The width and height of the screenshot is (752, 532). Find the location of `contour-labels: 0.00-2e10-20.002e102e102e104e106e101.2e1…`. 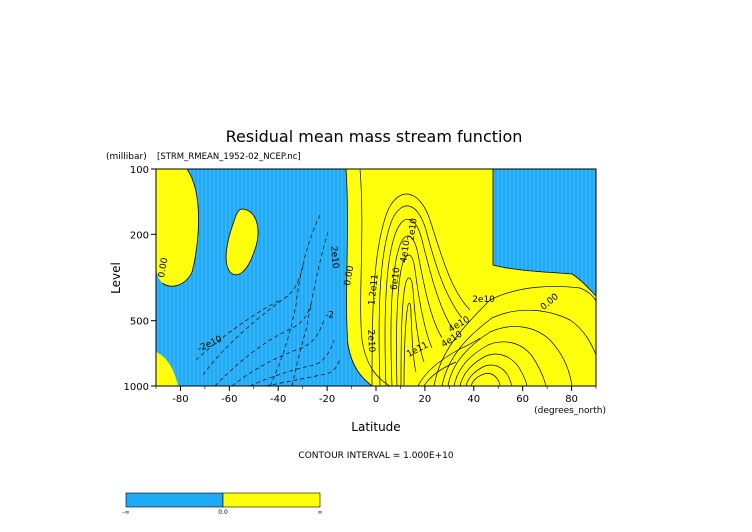

contour-labels: 0.00-2e10-20.002e102e102e104e106e101.2e1… is located at coordinates (359, 288).